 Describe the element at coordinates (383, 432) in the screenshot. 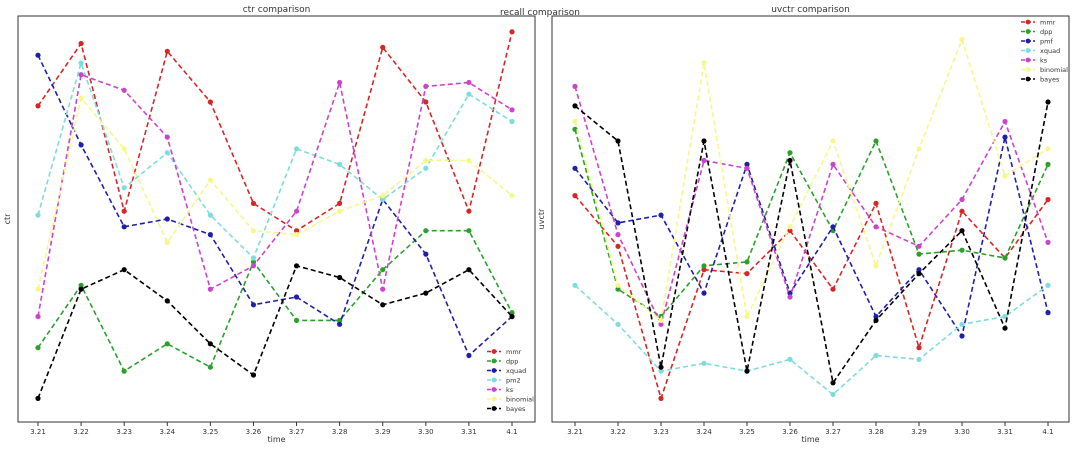

I see `x-tick-label: 3.29` at that location.